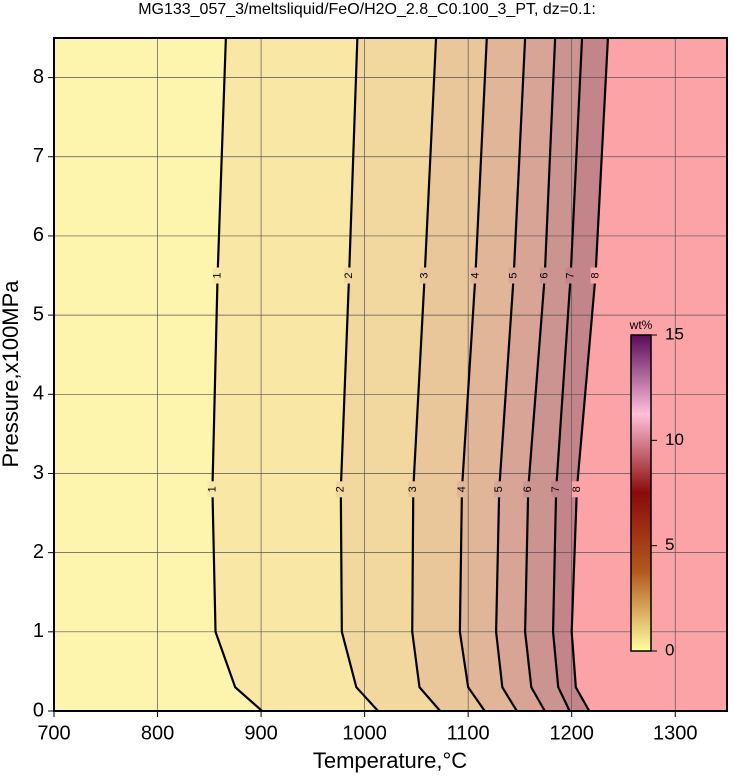 The height and width of the screenshot is (776, 734). I want to click on y-tick-label: 2, so click(38, 552).